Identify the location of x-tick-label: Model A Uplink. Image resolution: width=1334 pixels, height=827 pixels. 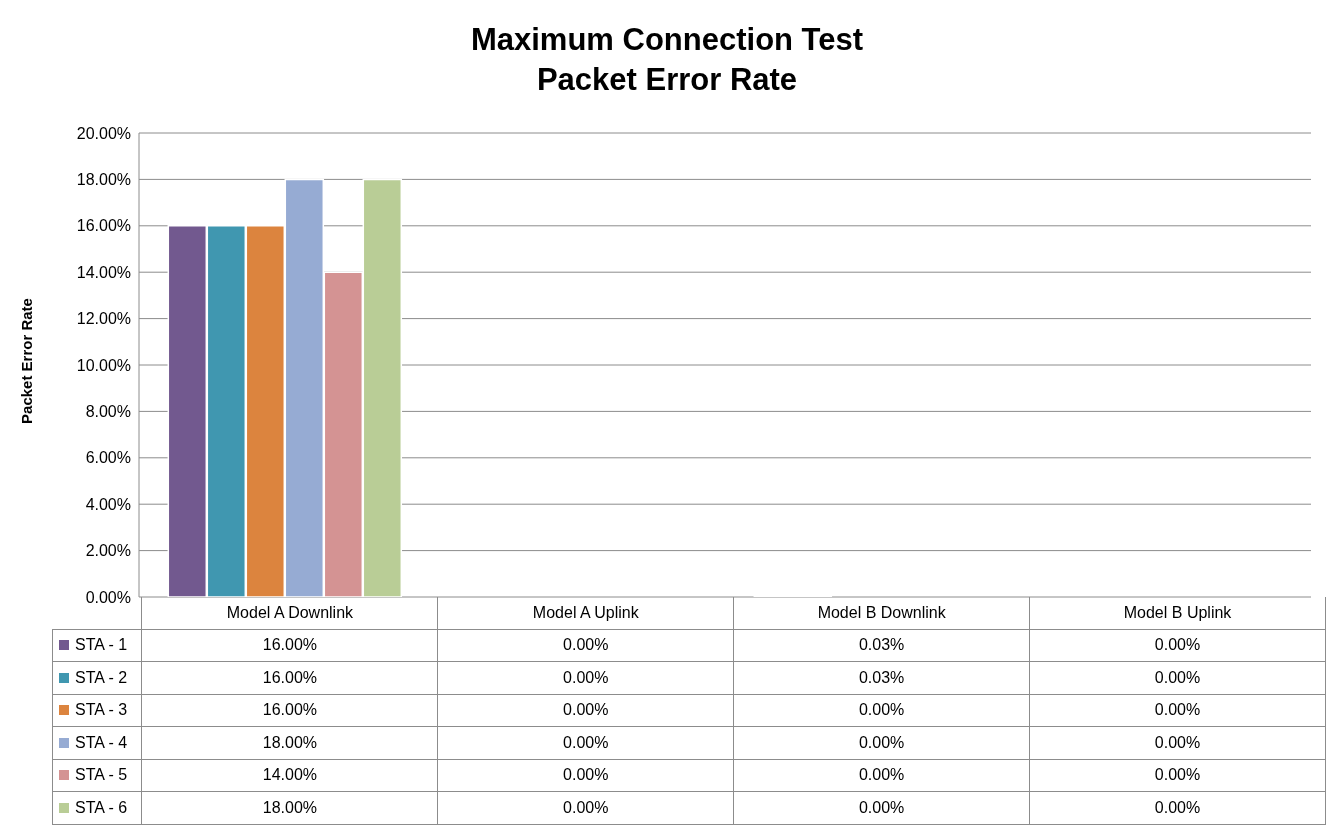
(585, 613).